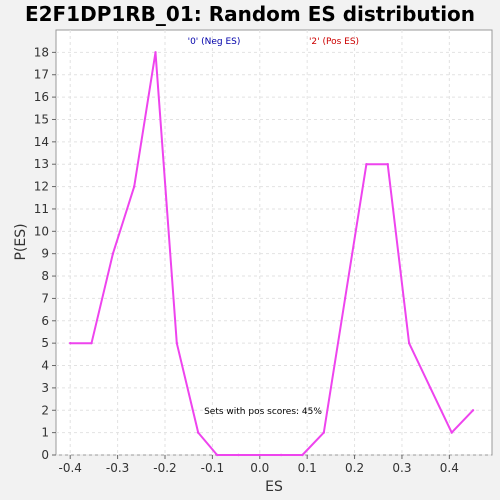 The image size is (500, 500). I want to click on x-tick-label: -0.4, so click(70, 468).